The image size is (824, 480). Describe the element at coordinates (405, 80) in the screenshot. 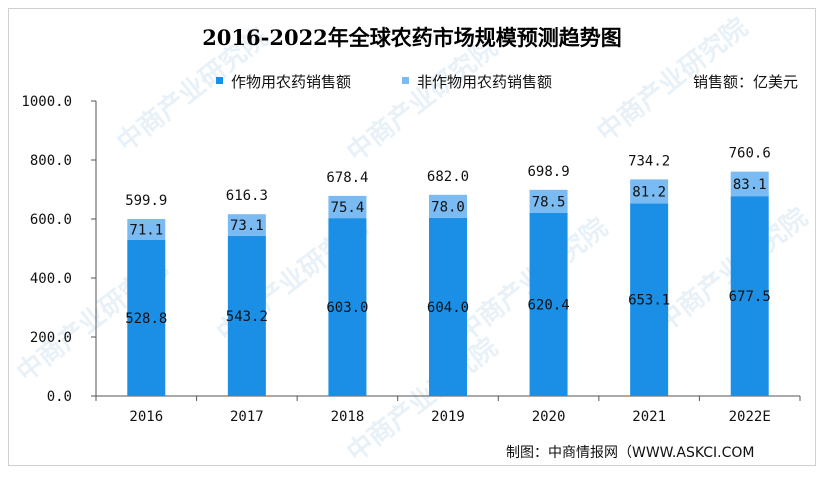

I see `legend-swatch-noncrop` at that location.